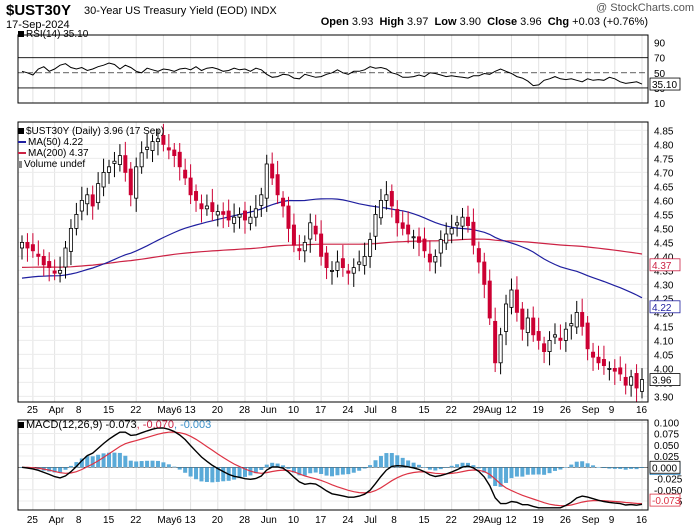  I want to click on rsi-current-tag-box, so click(665, 84).